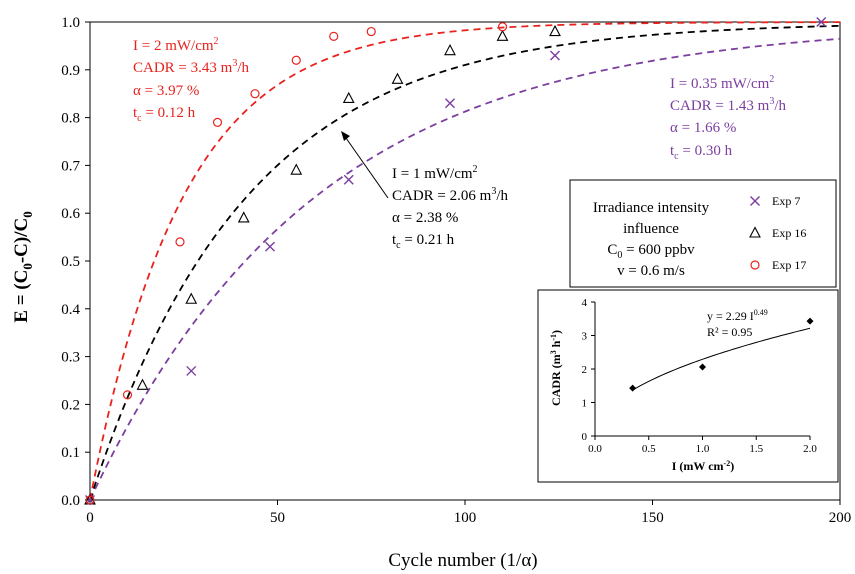  What do you see at coordinates (840, 518) in the screenshot?
I see `x-tick-label: 200` at bounding box center [840, 518].